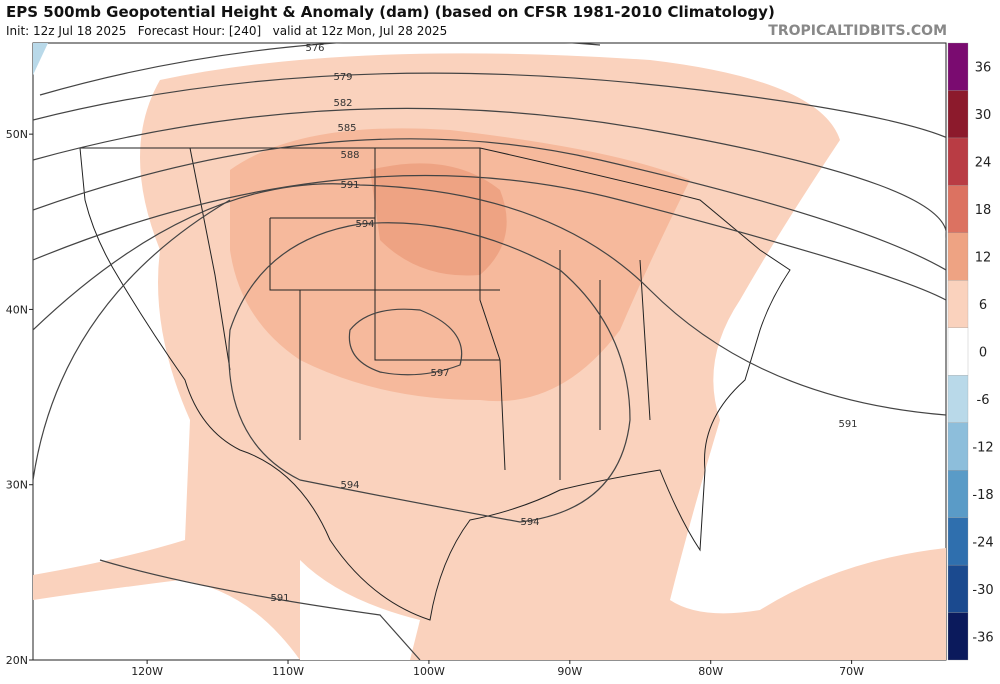  I want to click on lon-label: 90W, so click(569, 671).